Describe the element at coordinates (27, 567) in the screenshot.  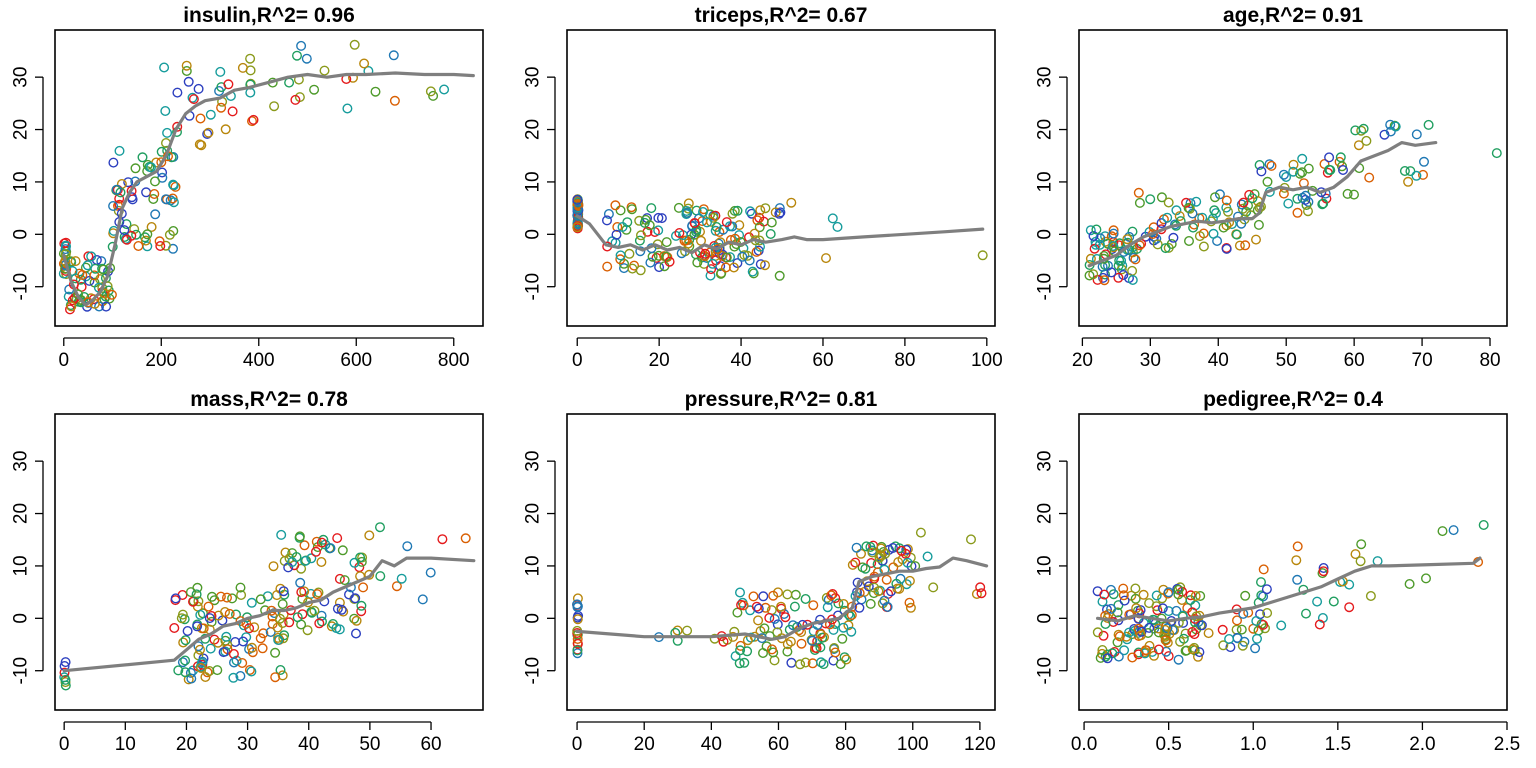
I see `y-axis: -10 0 10 20 30` at that location.